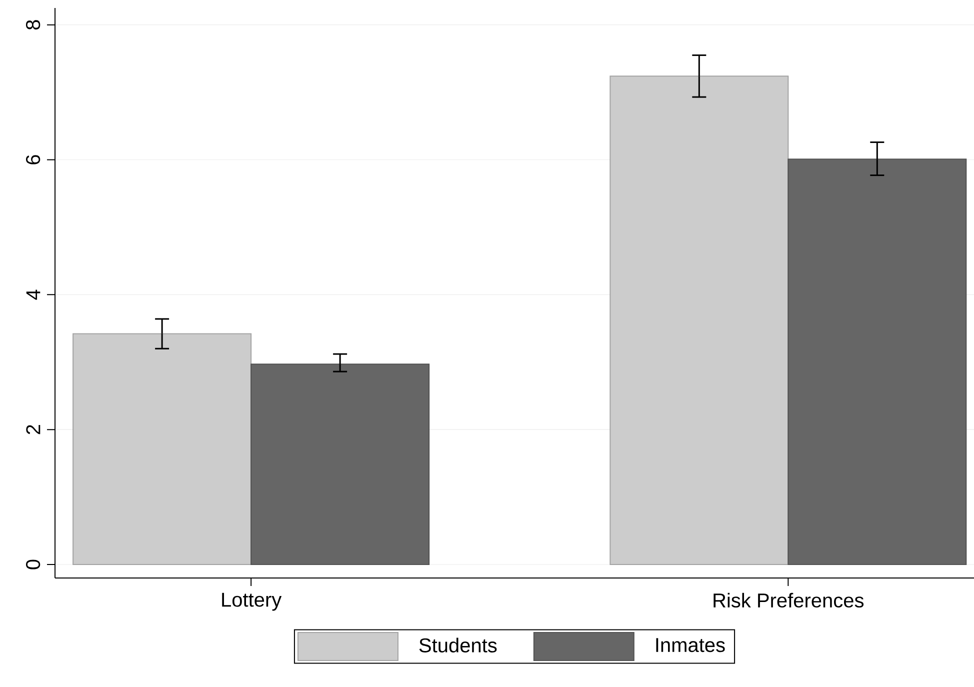 The image size is (974, 687). I want to click on y-tick-label: 2, so click(33, 429).